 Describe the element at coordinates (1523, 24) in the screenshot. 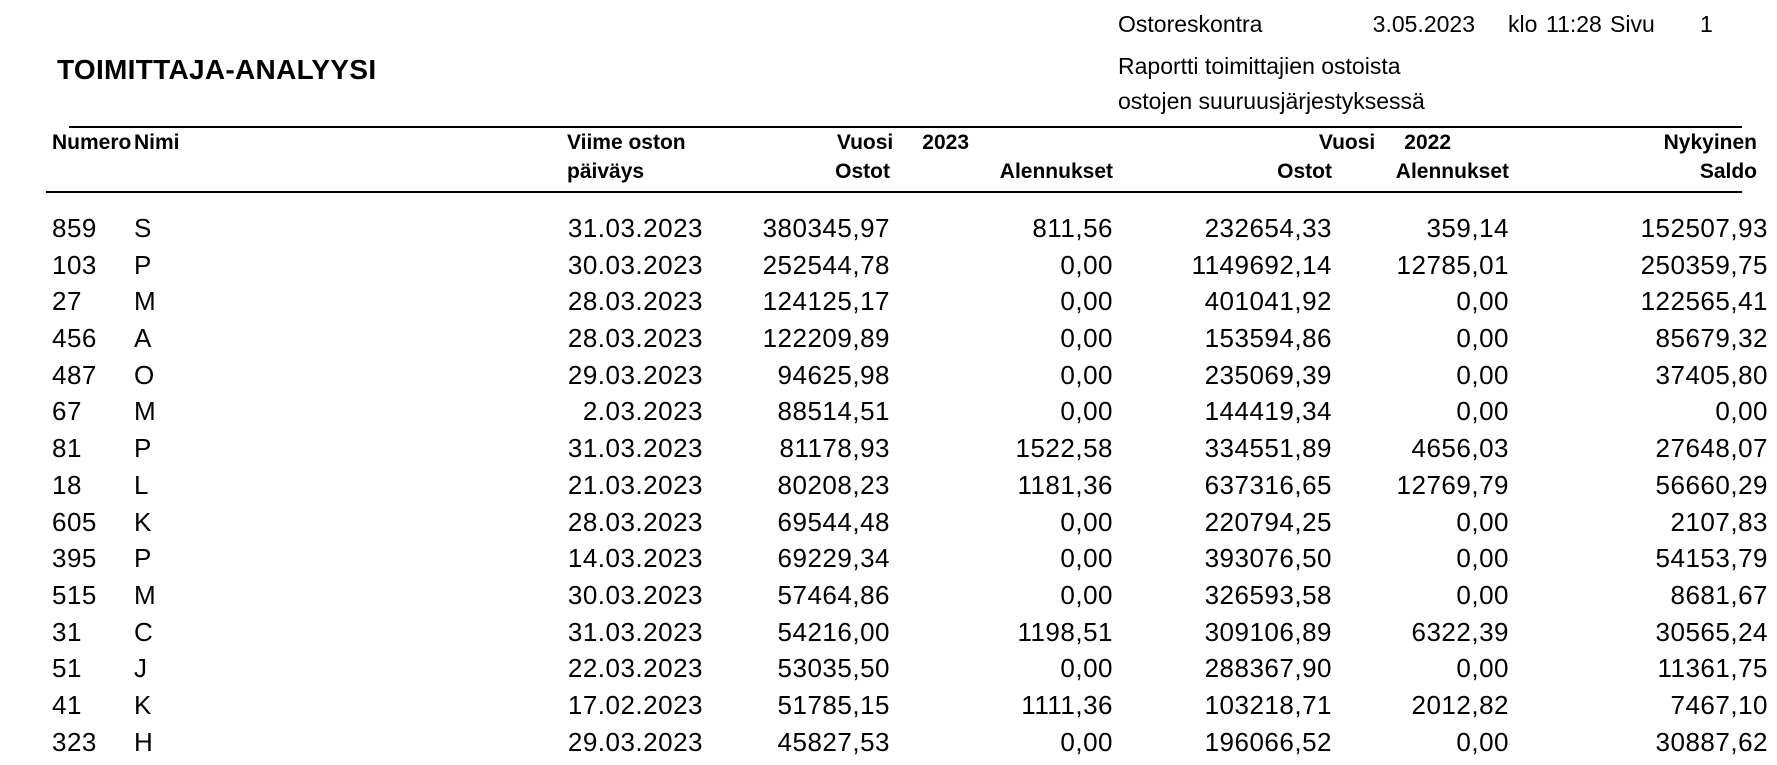

I see `time-label: klo` at that location.